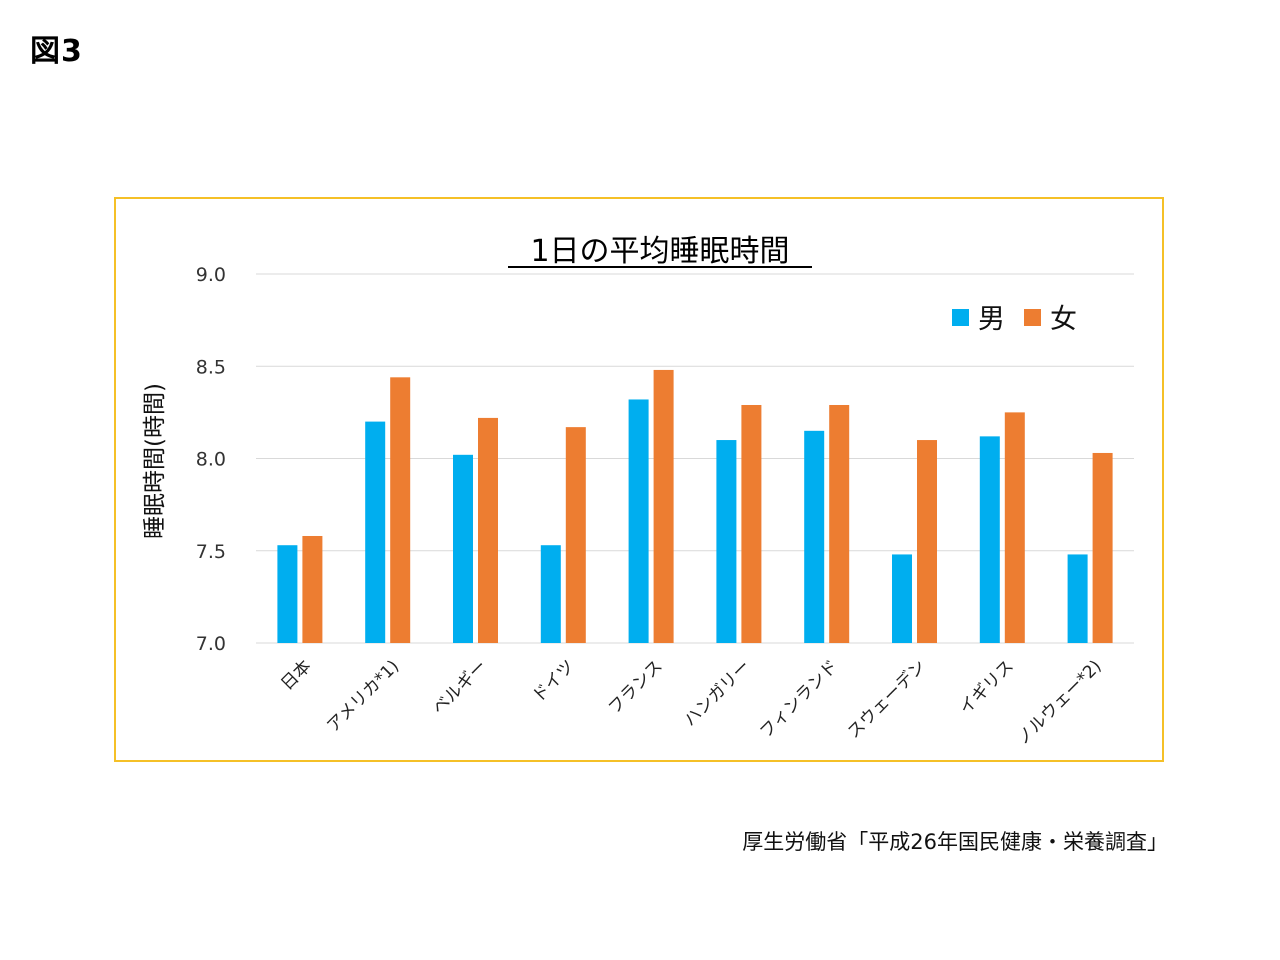 The height and width of the screenshot is (960, 1280). I want to click on x-category-label: ノルウェー*2), so click(1059, 702).